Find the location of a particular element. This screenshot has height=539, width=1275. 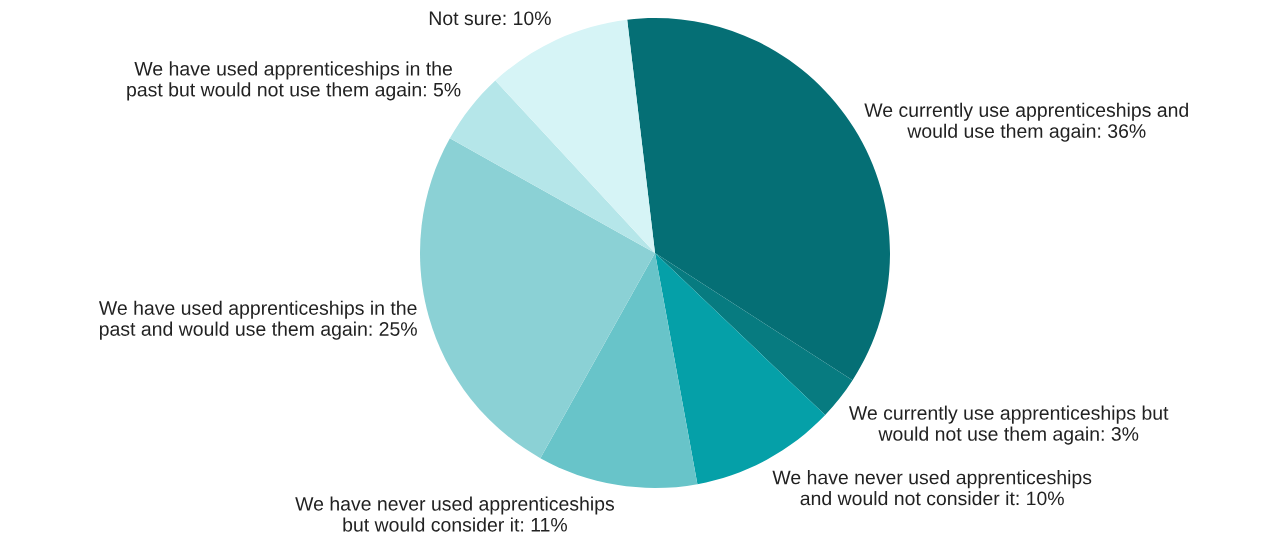

slice-label: We have used apprenticeships in the past and would use them again: 25% is located at coordinates (257, 320).